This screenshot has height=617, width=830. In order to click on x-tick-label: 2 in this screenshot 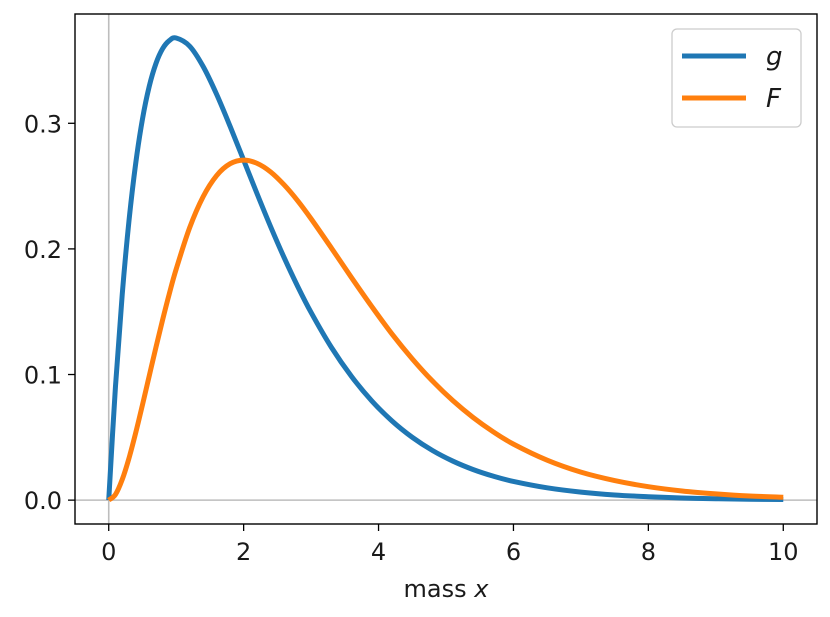, I will do `click(243, 552)`.